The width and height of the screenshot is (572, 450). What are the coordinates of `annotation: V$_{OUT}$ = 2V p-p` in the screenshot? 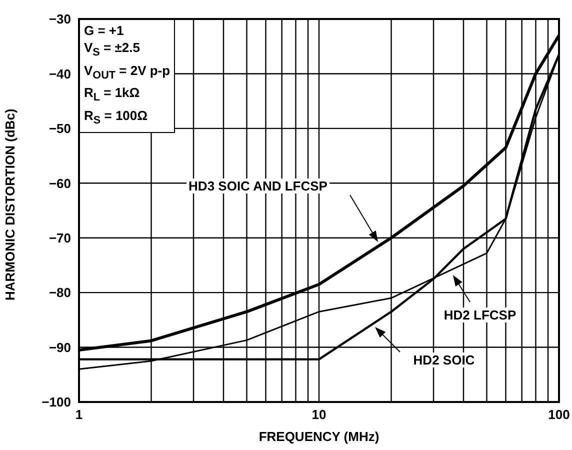 It's located at (127, 72).